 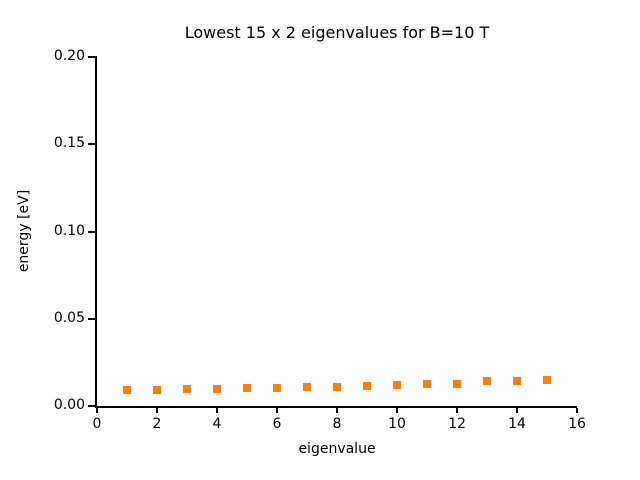 I want to click on x-axis-label: eigenvalue, so click(x=337, y=449).